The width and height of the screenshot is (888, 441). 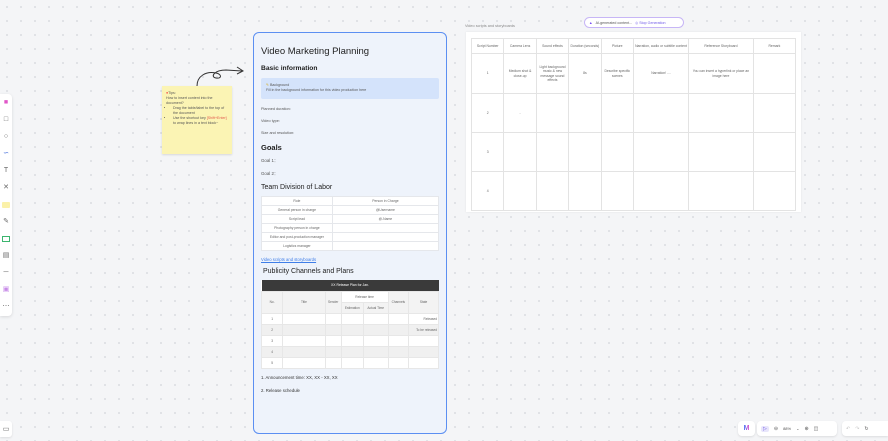 I want to click on chevron-down-icon: ⌄, so click(x=798, y=428).